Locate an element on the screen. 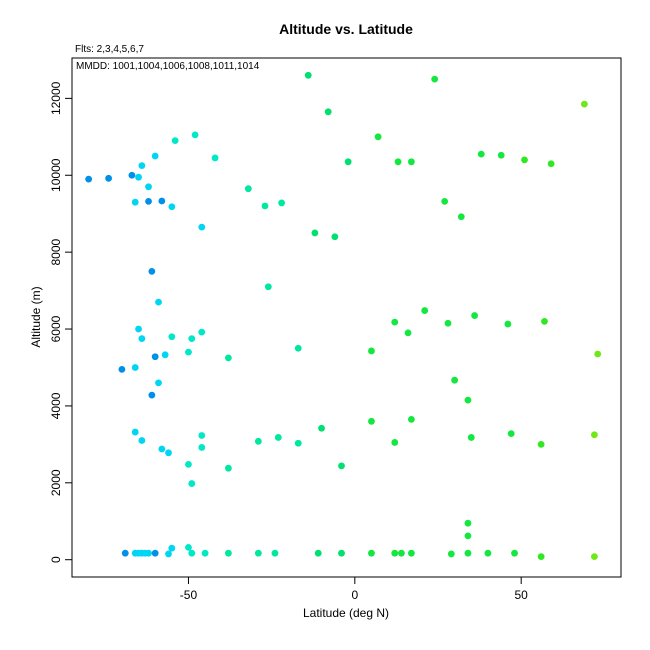 This screenshot has height=650, width=650. x-tick-label: 50 is located at coordinates (522, 595).